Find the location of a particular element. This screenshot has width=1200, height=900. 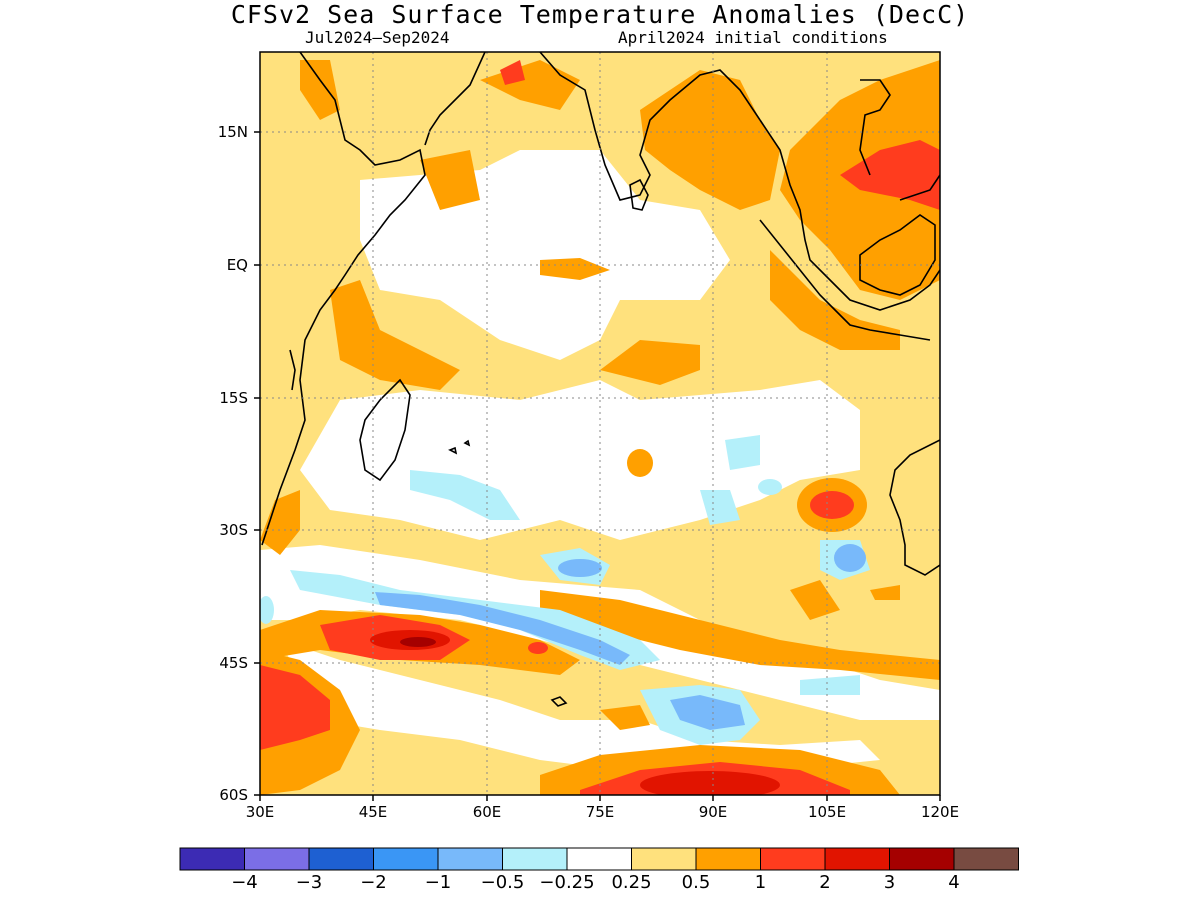

lat-label-30s: 30S is located at coordinates (233, 530).